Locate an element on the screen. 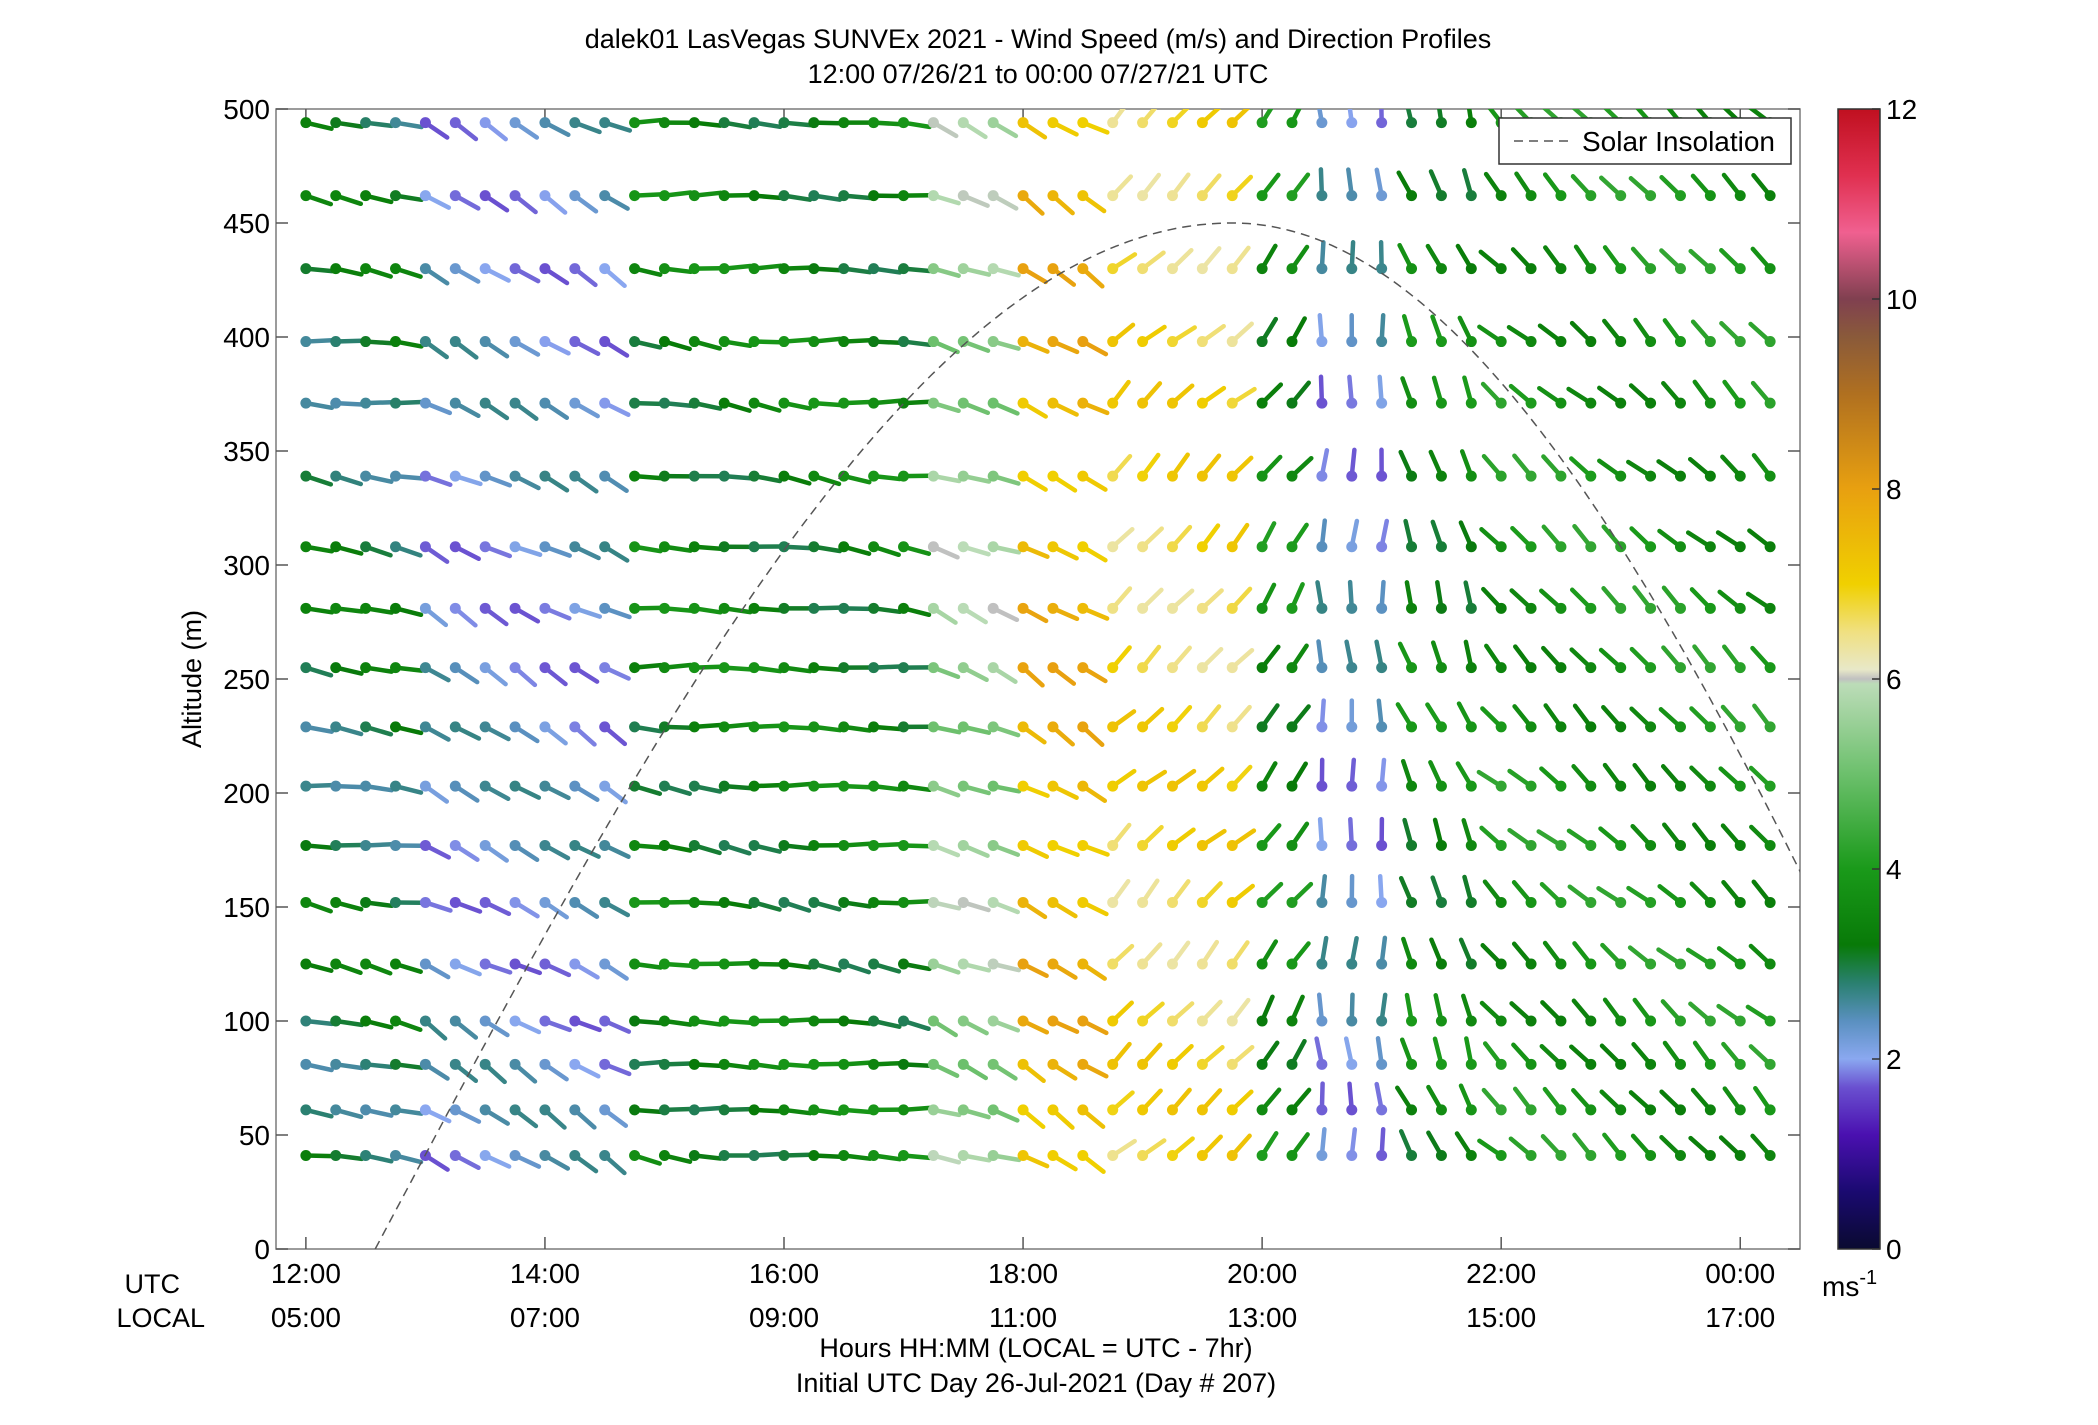 The height and width of the screenshot is (1425, 2098). x-tick-label-local: 13:00 is located at coordinates (1262, 1317).